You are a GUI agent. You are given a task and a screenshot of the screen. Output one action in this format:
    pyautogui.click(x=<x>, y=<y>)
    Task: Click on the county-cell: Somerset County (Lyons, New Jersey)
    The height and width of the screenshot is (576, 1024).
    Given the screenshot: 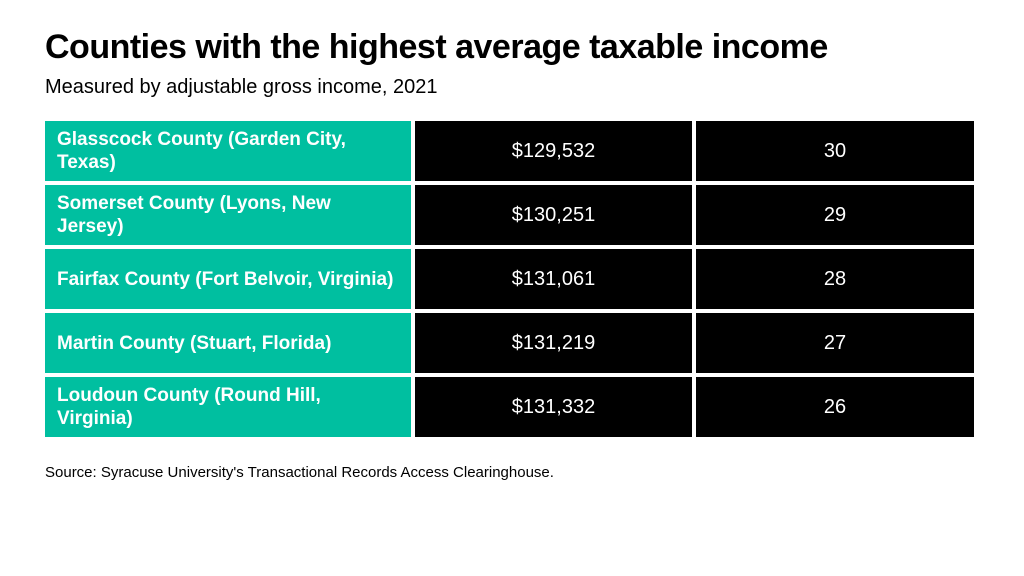 What is the action you would take?
    pyautogui.click(x=228, y=215)
    